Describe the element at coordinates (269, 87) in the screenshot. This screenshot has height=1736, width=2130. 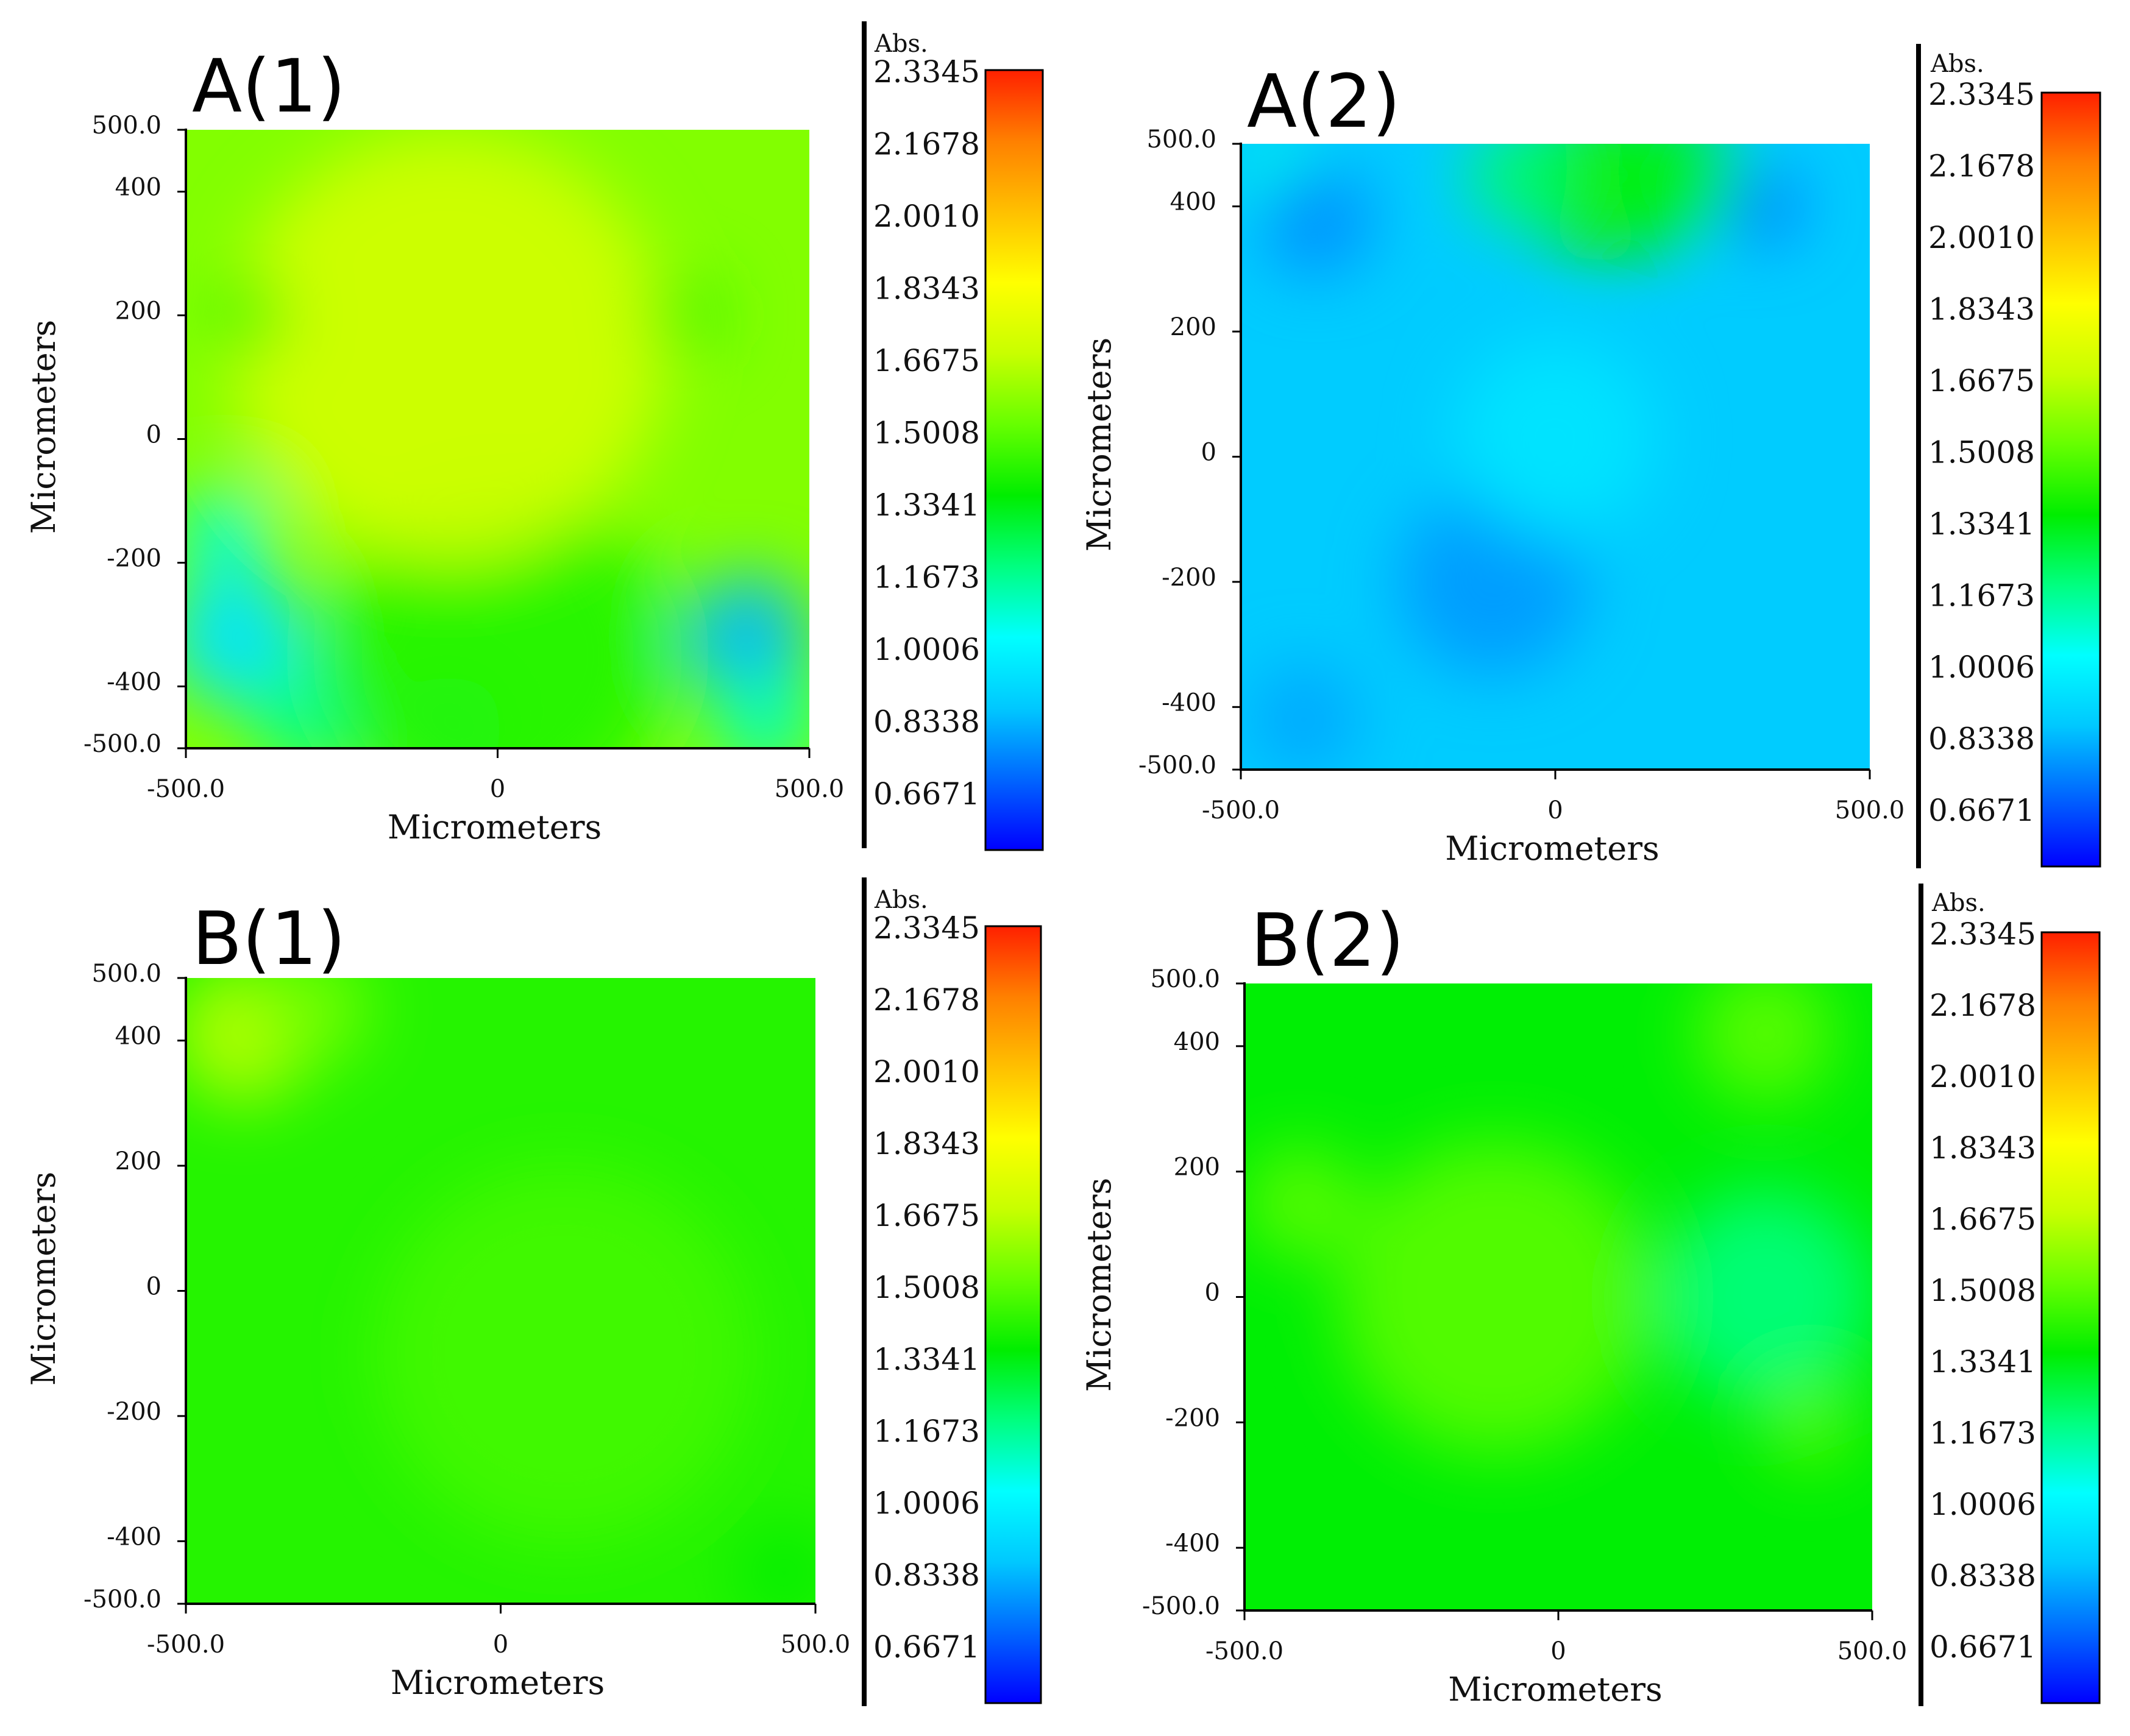
I see `panel-label: A(1)` at that location.